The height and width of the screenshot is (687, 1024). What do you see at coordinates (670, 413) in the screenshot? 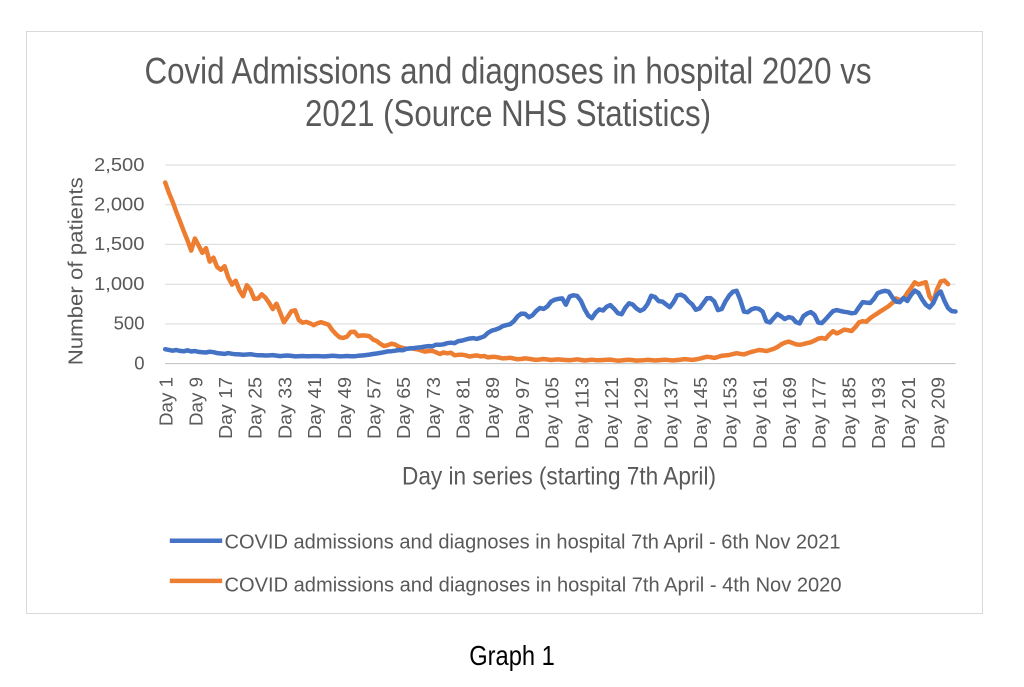
I see `svg-text: Day 137` at bounding box center [670, 413].